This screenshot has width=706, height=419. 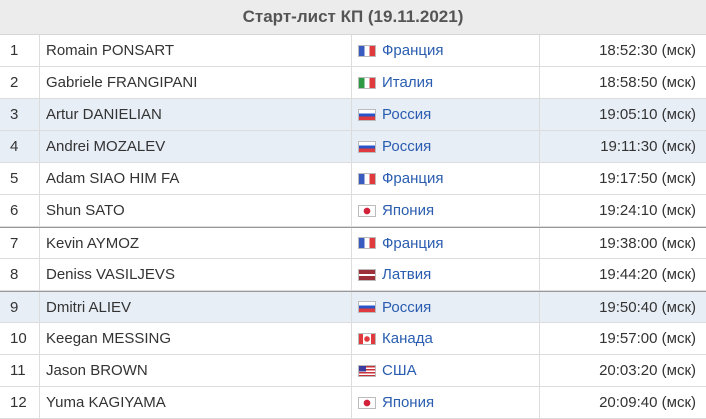 What do you see at coordinates (399, 370) in the screenshot?
I see `country-link: США` at bounding box center [399, 370].